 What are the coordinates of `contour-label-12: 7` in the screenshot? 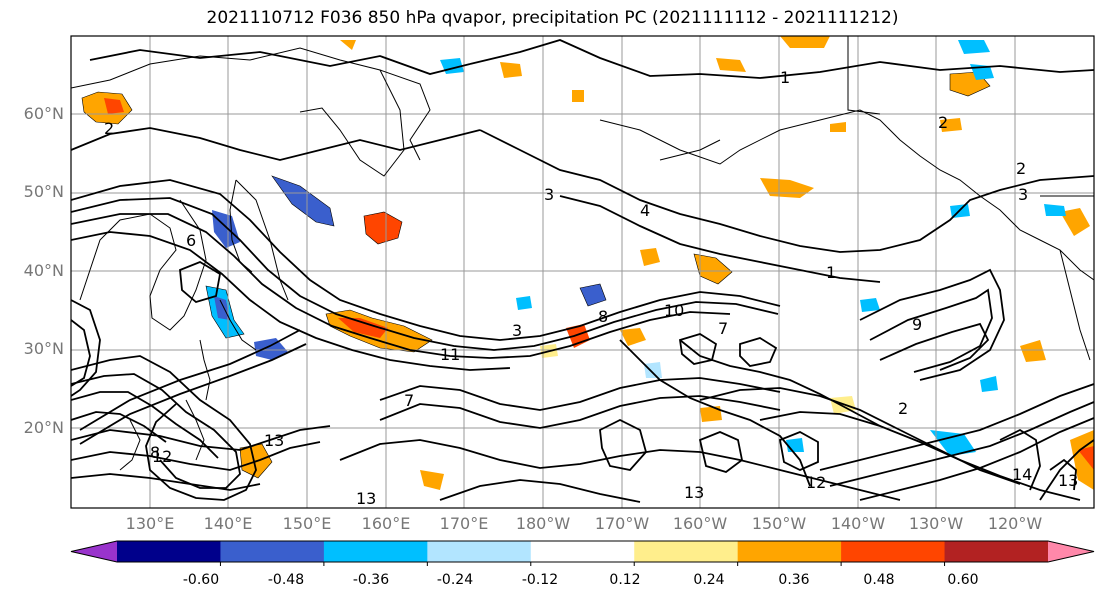 It's located at (723, 328).